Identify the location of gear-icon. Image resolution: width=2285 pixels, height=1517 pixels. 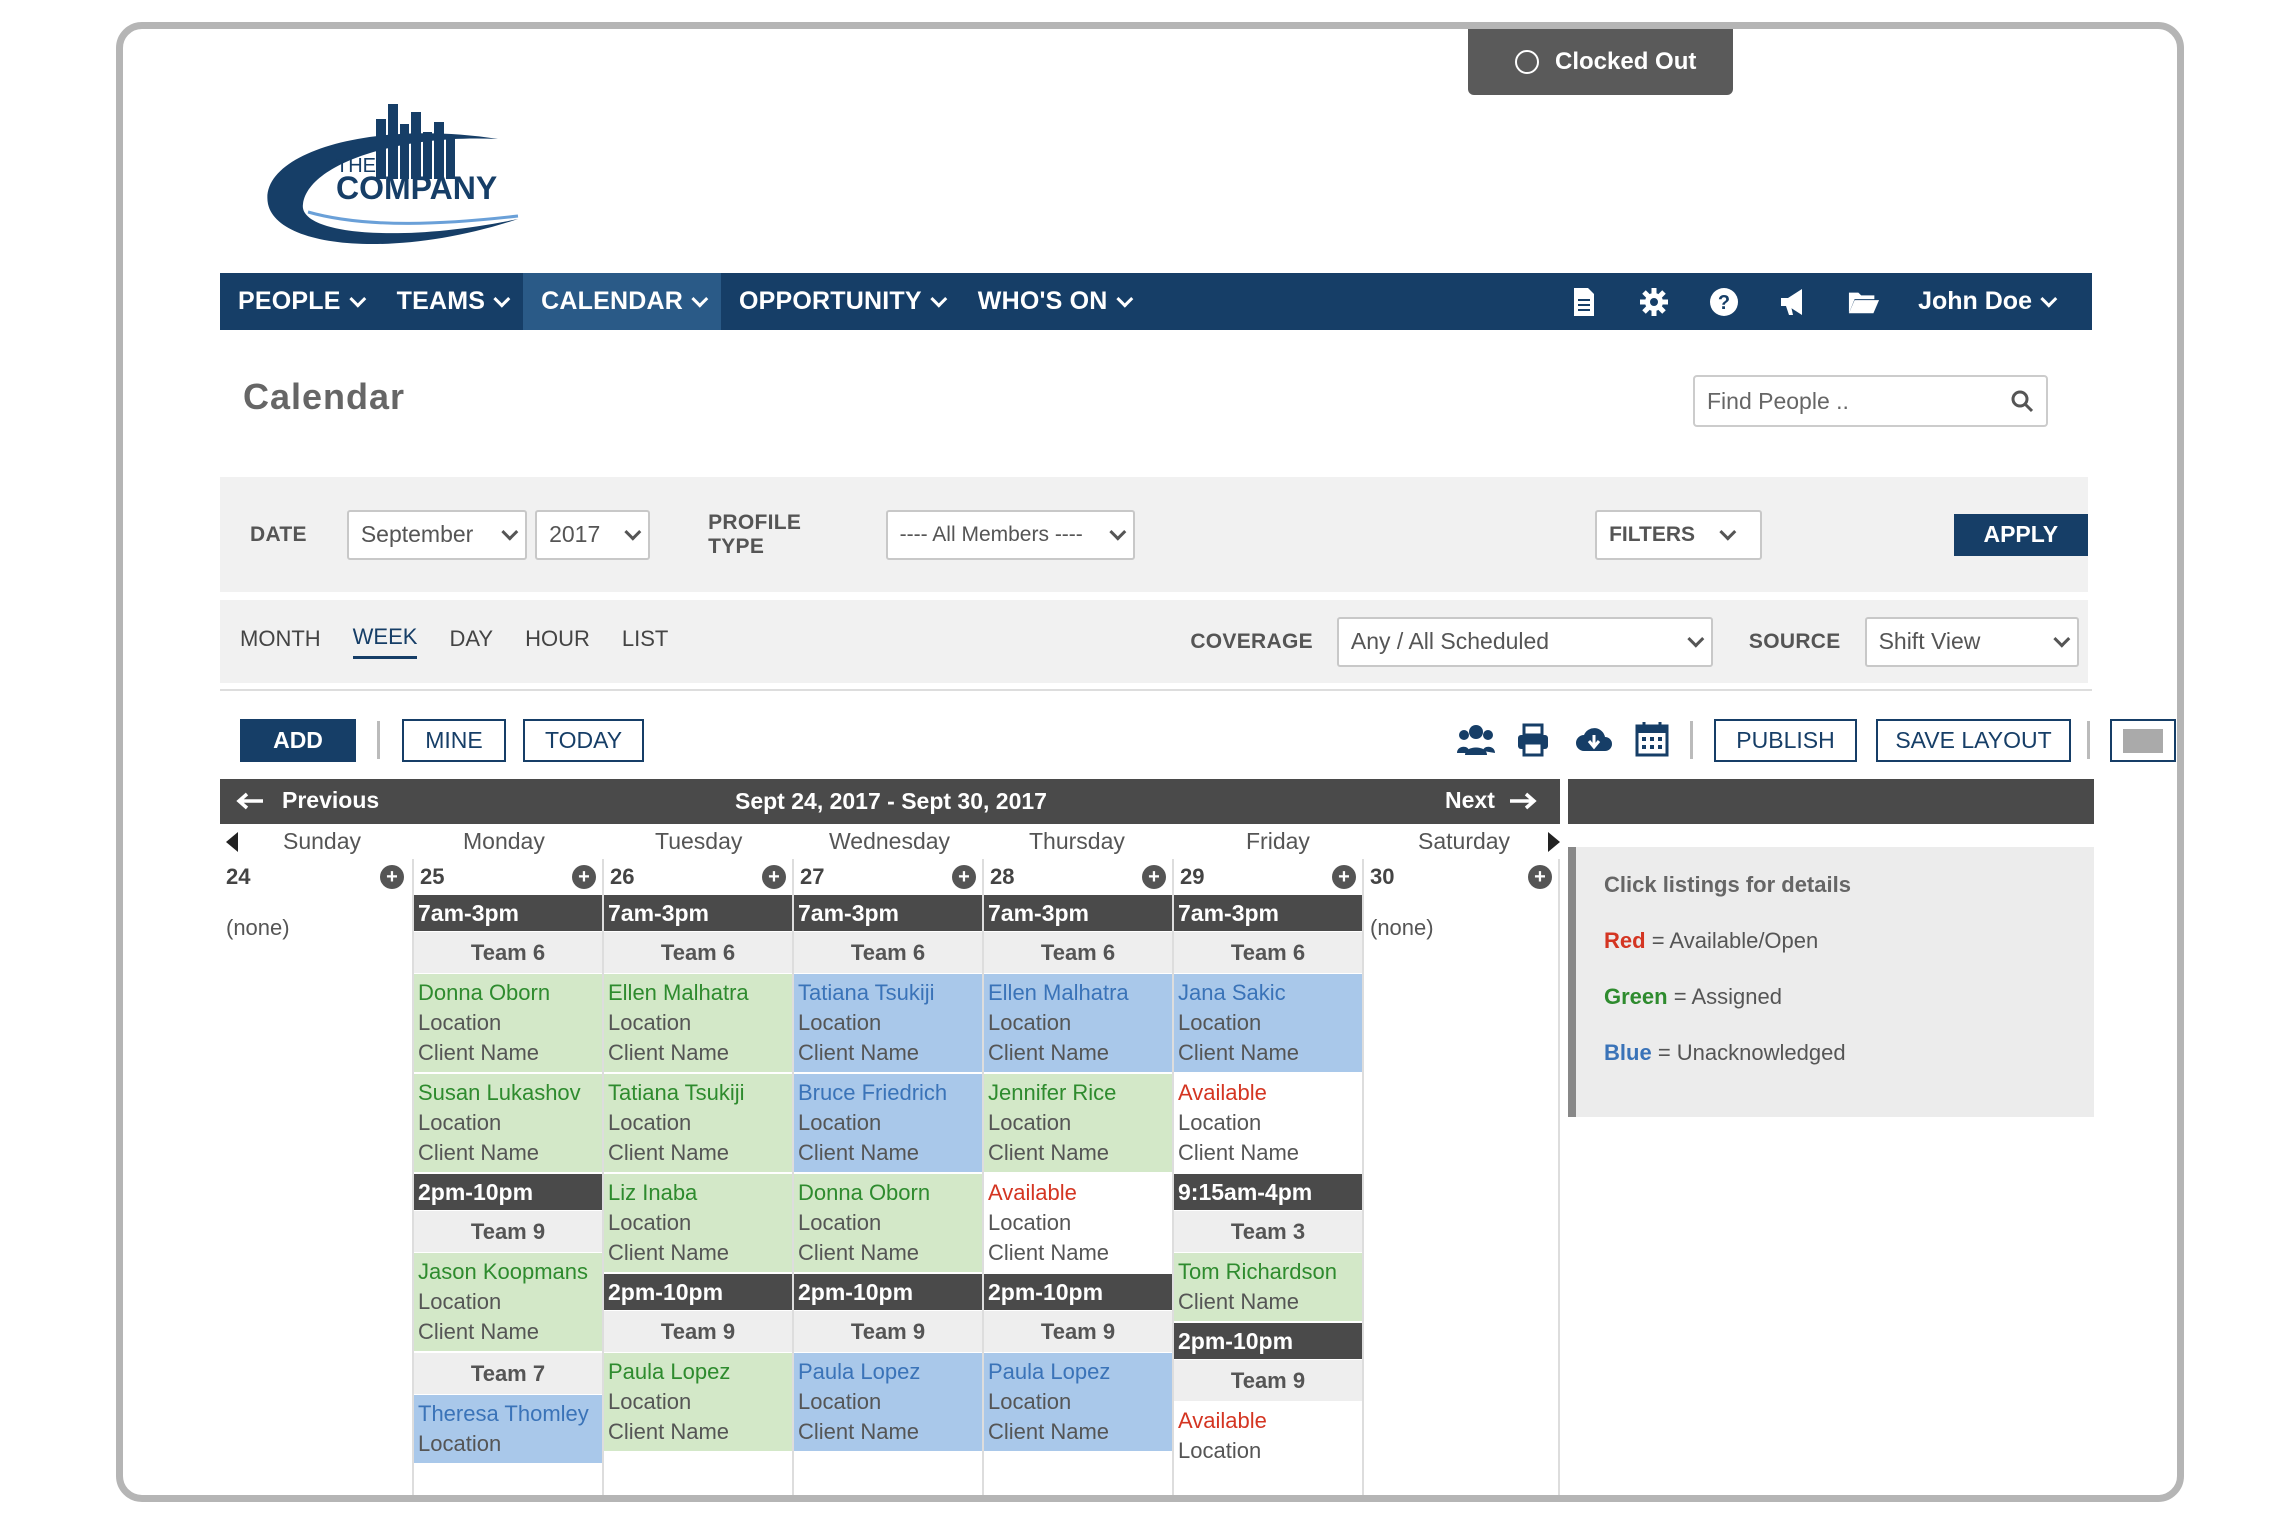
(1654, 302).